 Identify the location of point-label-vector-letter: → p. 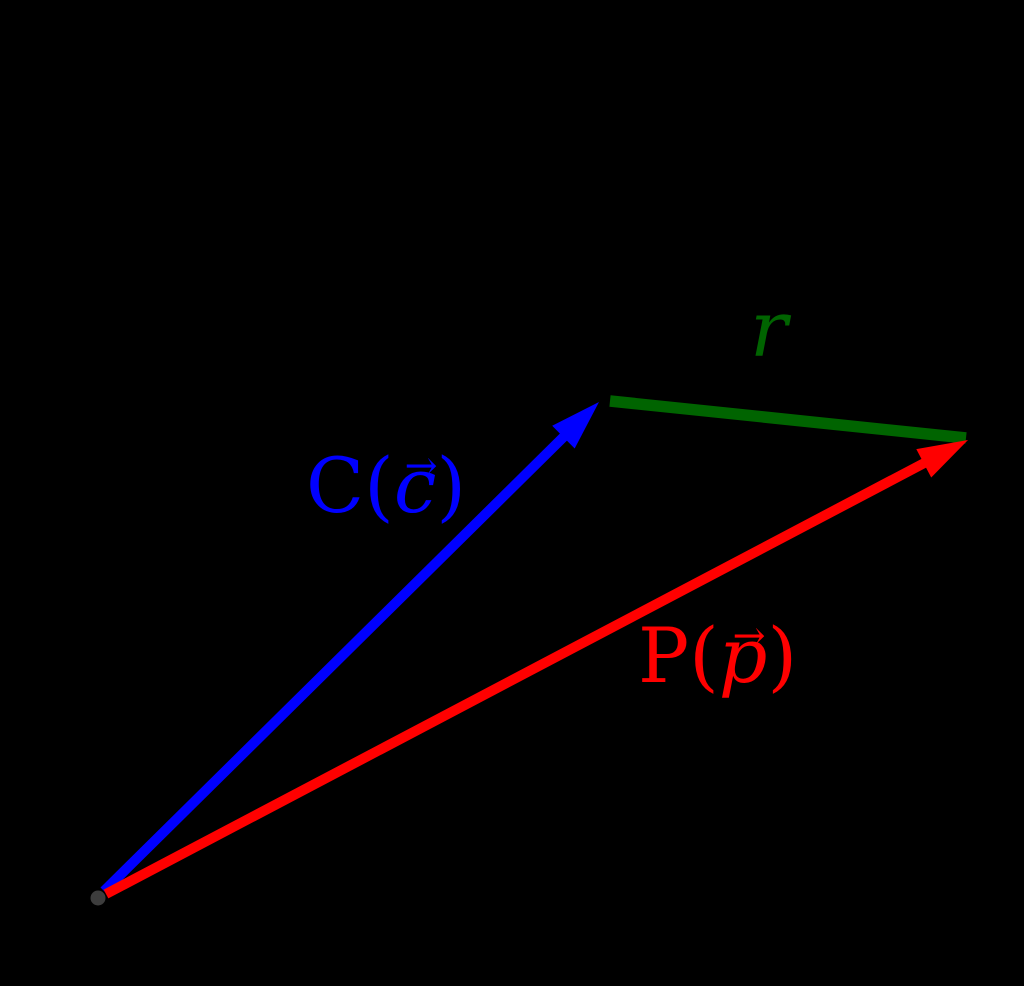
(743, 653).